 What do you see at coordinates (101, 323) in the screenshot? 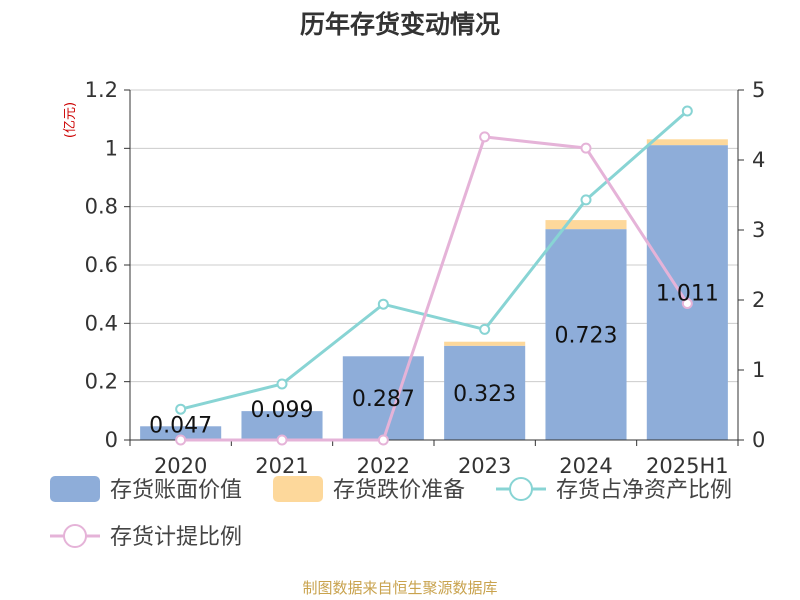
I see `left-tick-label: 0.4` at bounding box center [101, 323].